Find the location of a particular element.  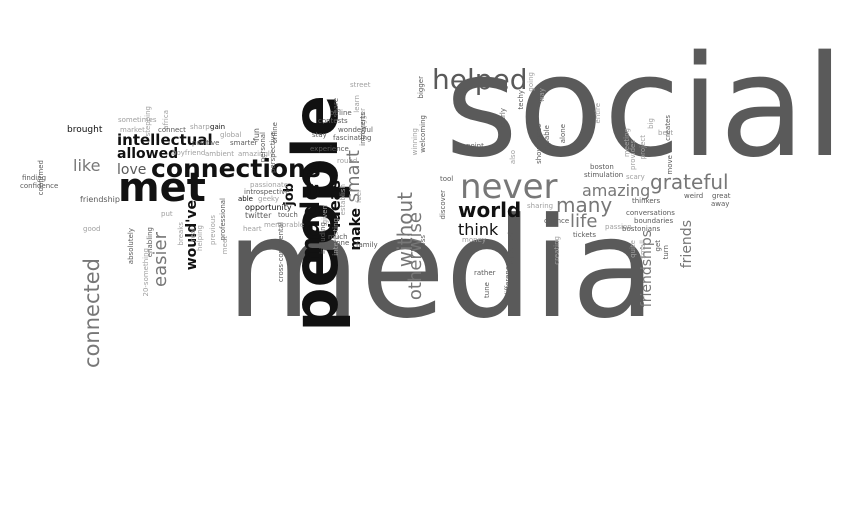

word-turn: turn is located at coordinates (666, 252).